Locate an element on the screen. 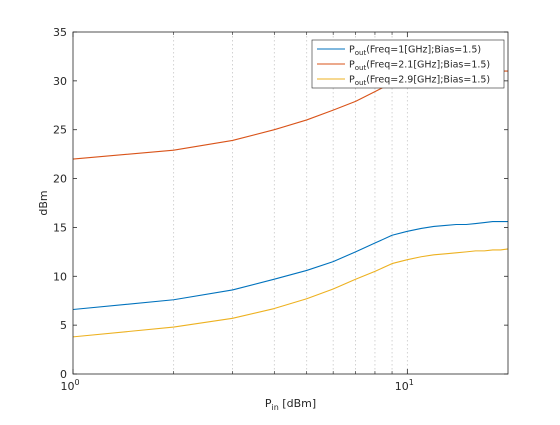 This screenshot has width=560, height=425. y-tick-label: 25 is located at coordinates (60, 130).